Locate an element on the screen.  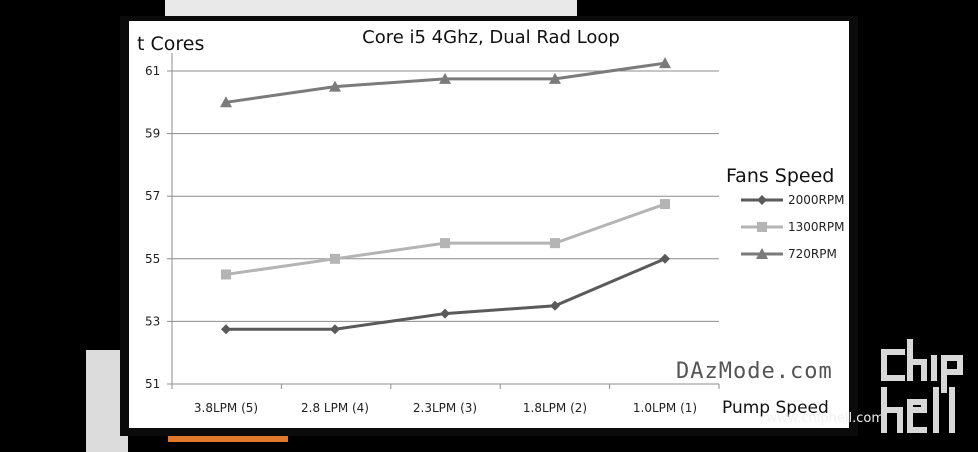
chiphell-logo-icon is located at coordinates (922, 386).